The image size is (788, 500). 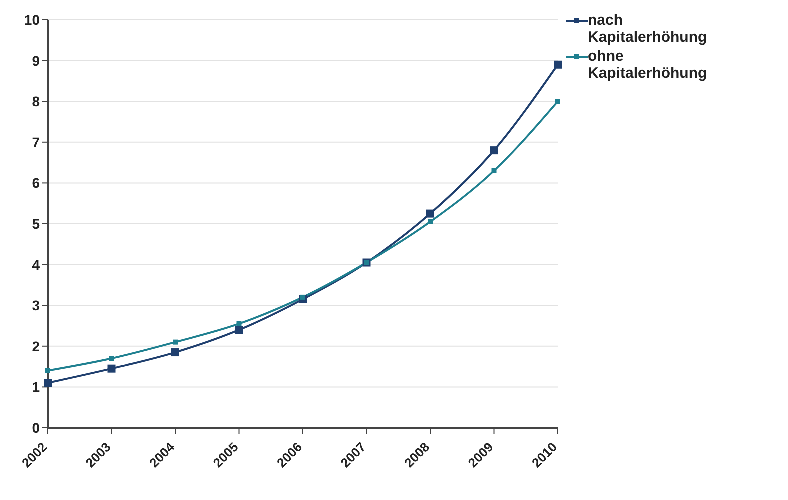 What do you see at coordinates (32, 20) in the screenshot?
I see `y-tick-label: 10` at bounding box center [32, 20].